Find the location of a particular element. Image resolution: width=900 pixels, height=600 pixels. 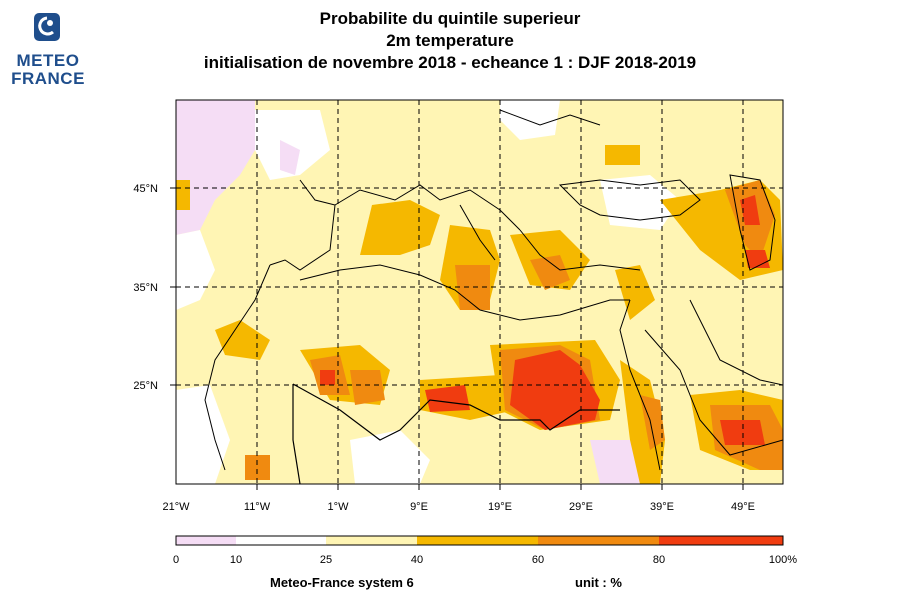

mali-hot-region is located at coordinates (367, 387).